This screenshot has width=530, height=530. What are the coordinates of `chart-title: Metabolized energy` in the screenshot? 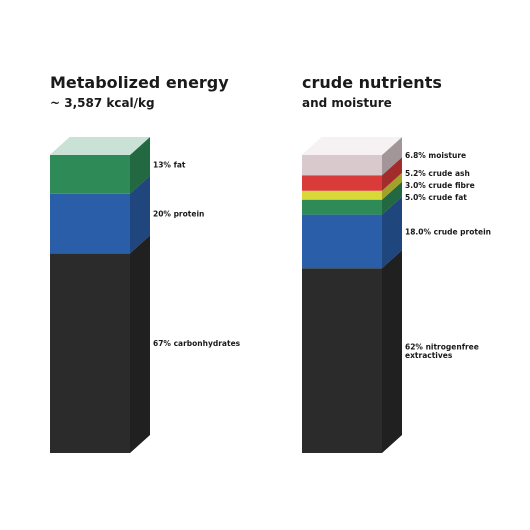 It's located at (139, 82).